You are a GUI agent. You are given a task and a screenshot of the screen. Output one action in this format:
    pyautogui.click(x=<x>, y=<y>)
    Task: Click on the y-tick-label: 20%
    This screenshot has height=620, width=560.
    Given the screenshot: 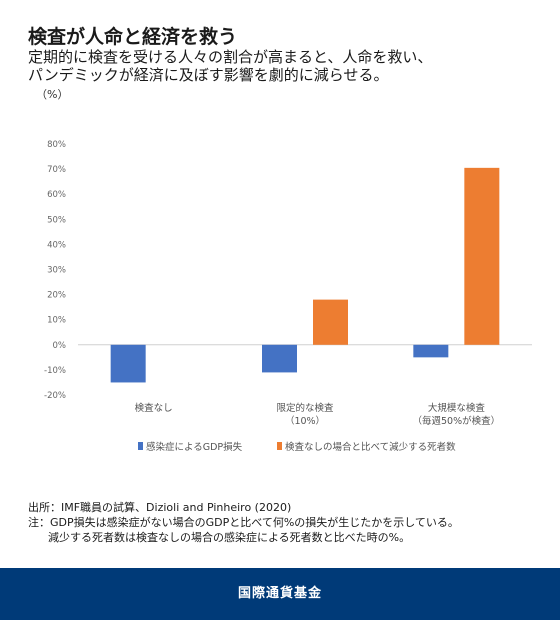 What is the action you would take?
    pyautogui.click(x=56, y=296)
    